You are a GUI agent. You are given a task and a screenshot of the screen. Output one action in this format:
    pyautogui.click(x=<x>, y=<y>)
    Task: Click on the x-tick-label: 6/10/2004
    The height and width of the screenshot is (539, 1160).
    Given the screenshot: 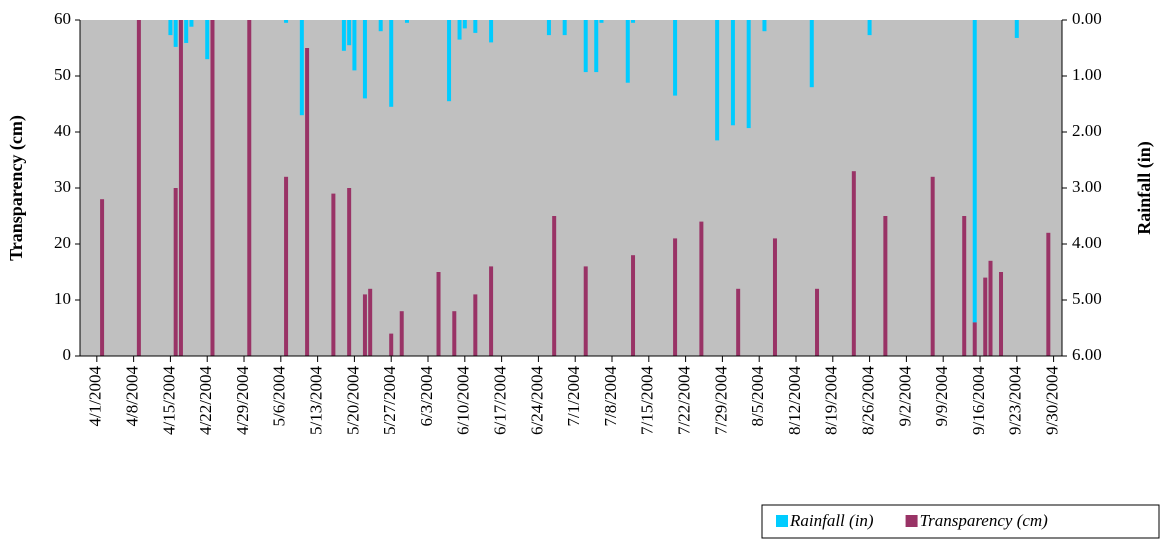 What is the action you would take?
    pyautogui.click(x=463, y=400)
    